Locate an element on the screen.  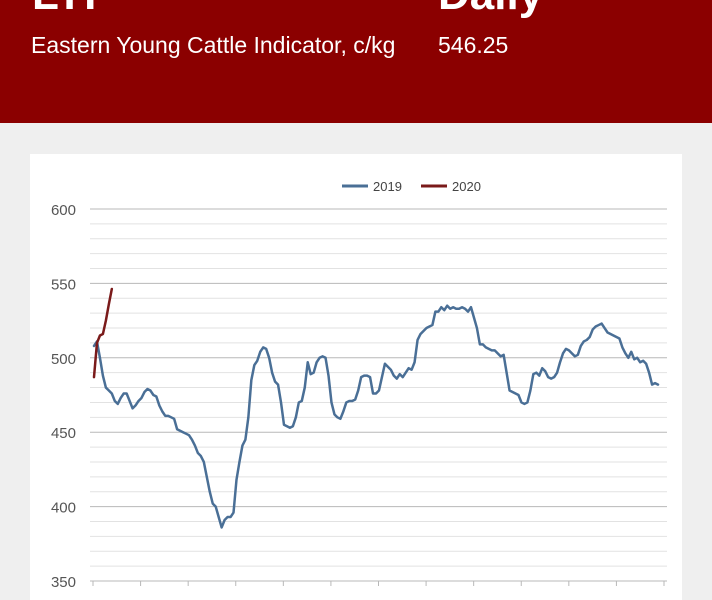
legend-label: 2020 is located at coordinates (466, 186).